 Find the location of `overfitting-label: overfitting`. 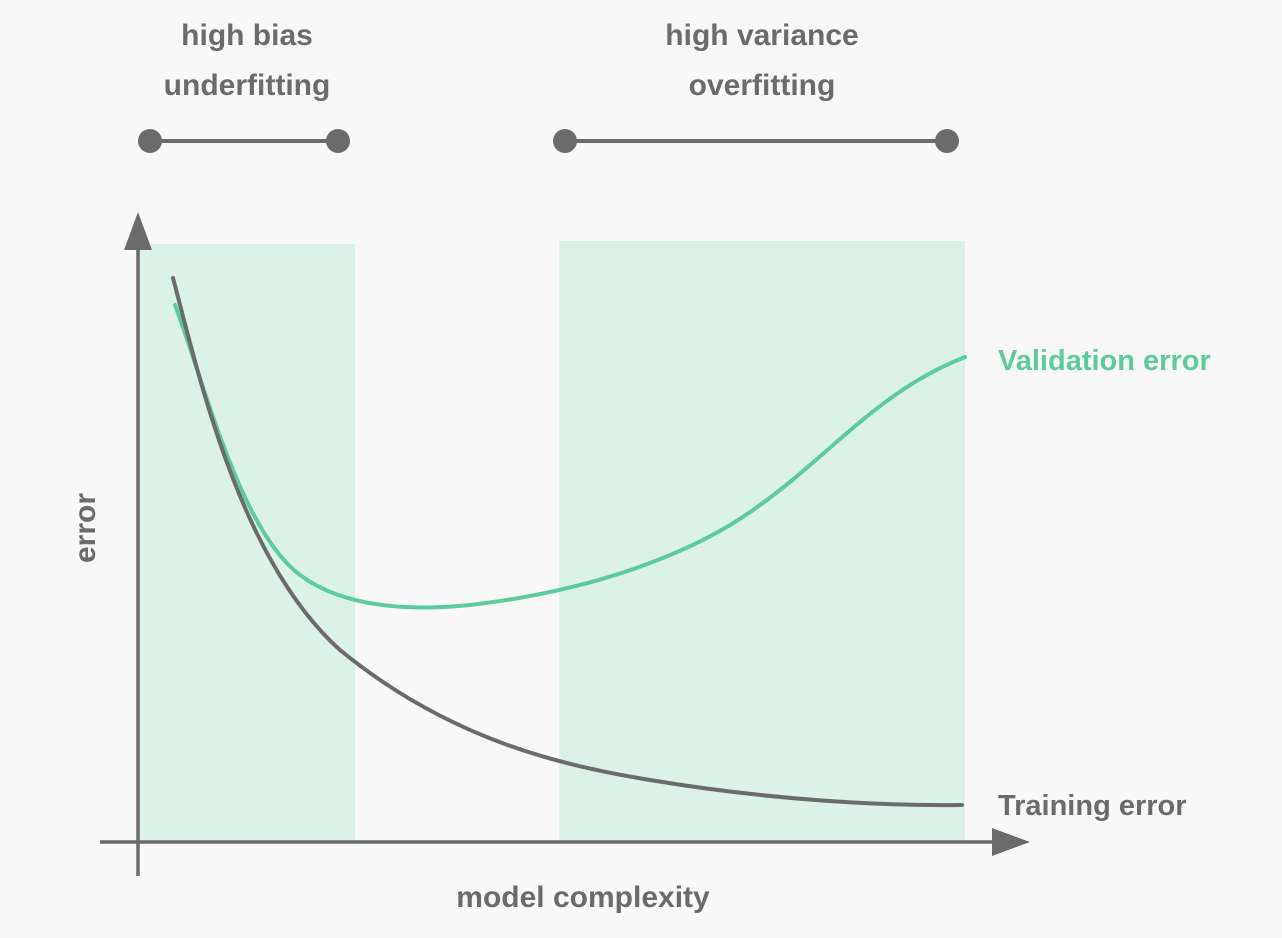

overfitting-label: overfitting is located at coordinates (762, 85).